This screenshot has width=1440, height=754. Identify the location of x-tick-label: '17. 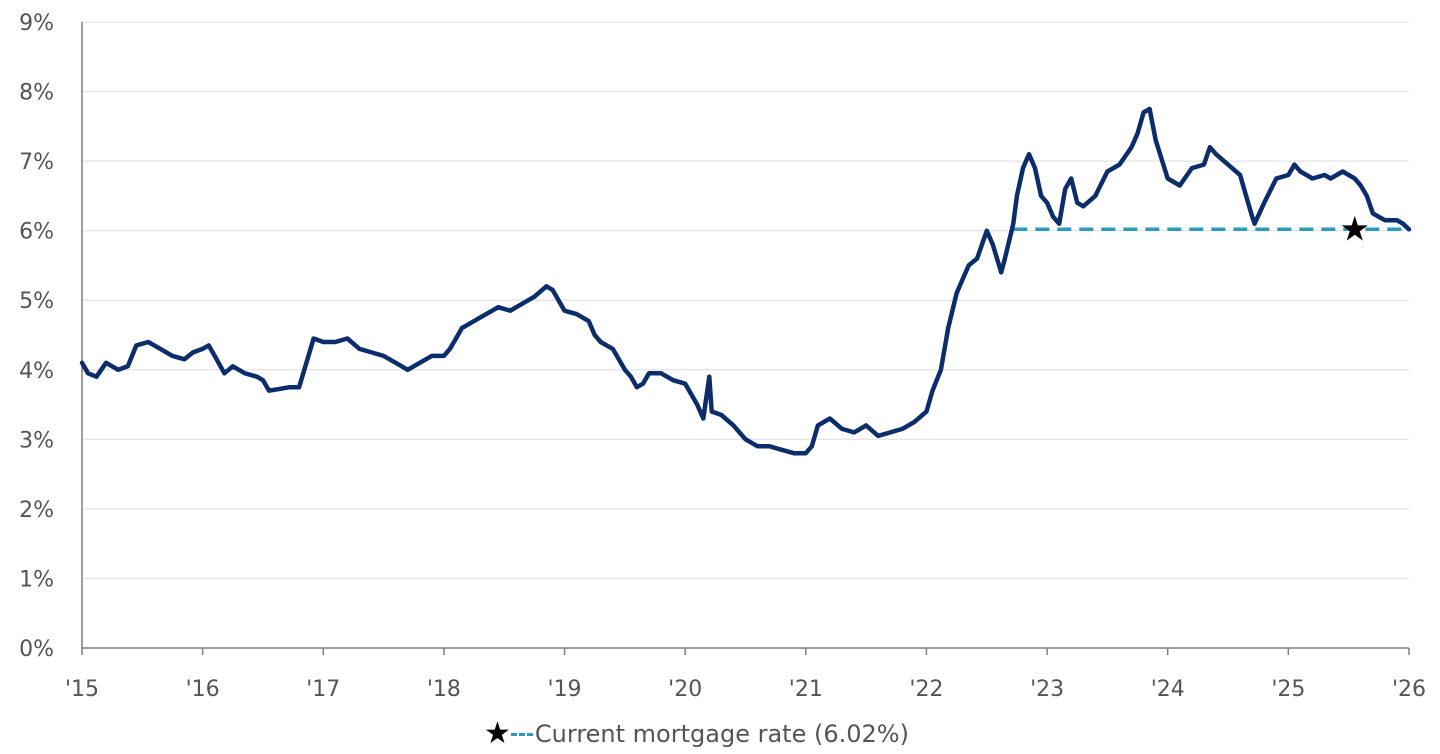
(323, 689).